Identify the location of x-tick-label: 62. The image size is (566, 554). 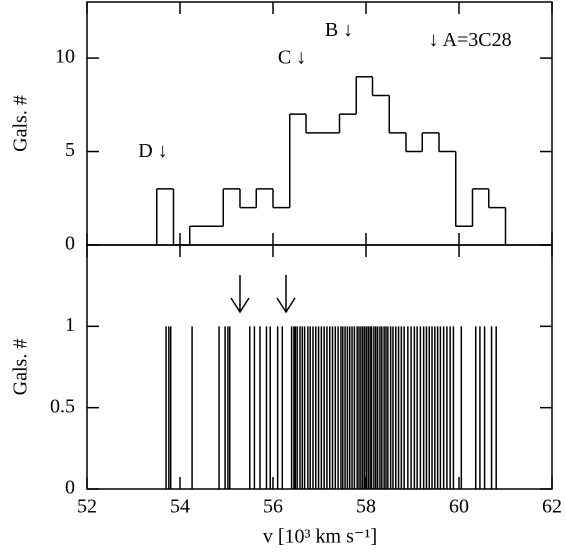
(552, 507).